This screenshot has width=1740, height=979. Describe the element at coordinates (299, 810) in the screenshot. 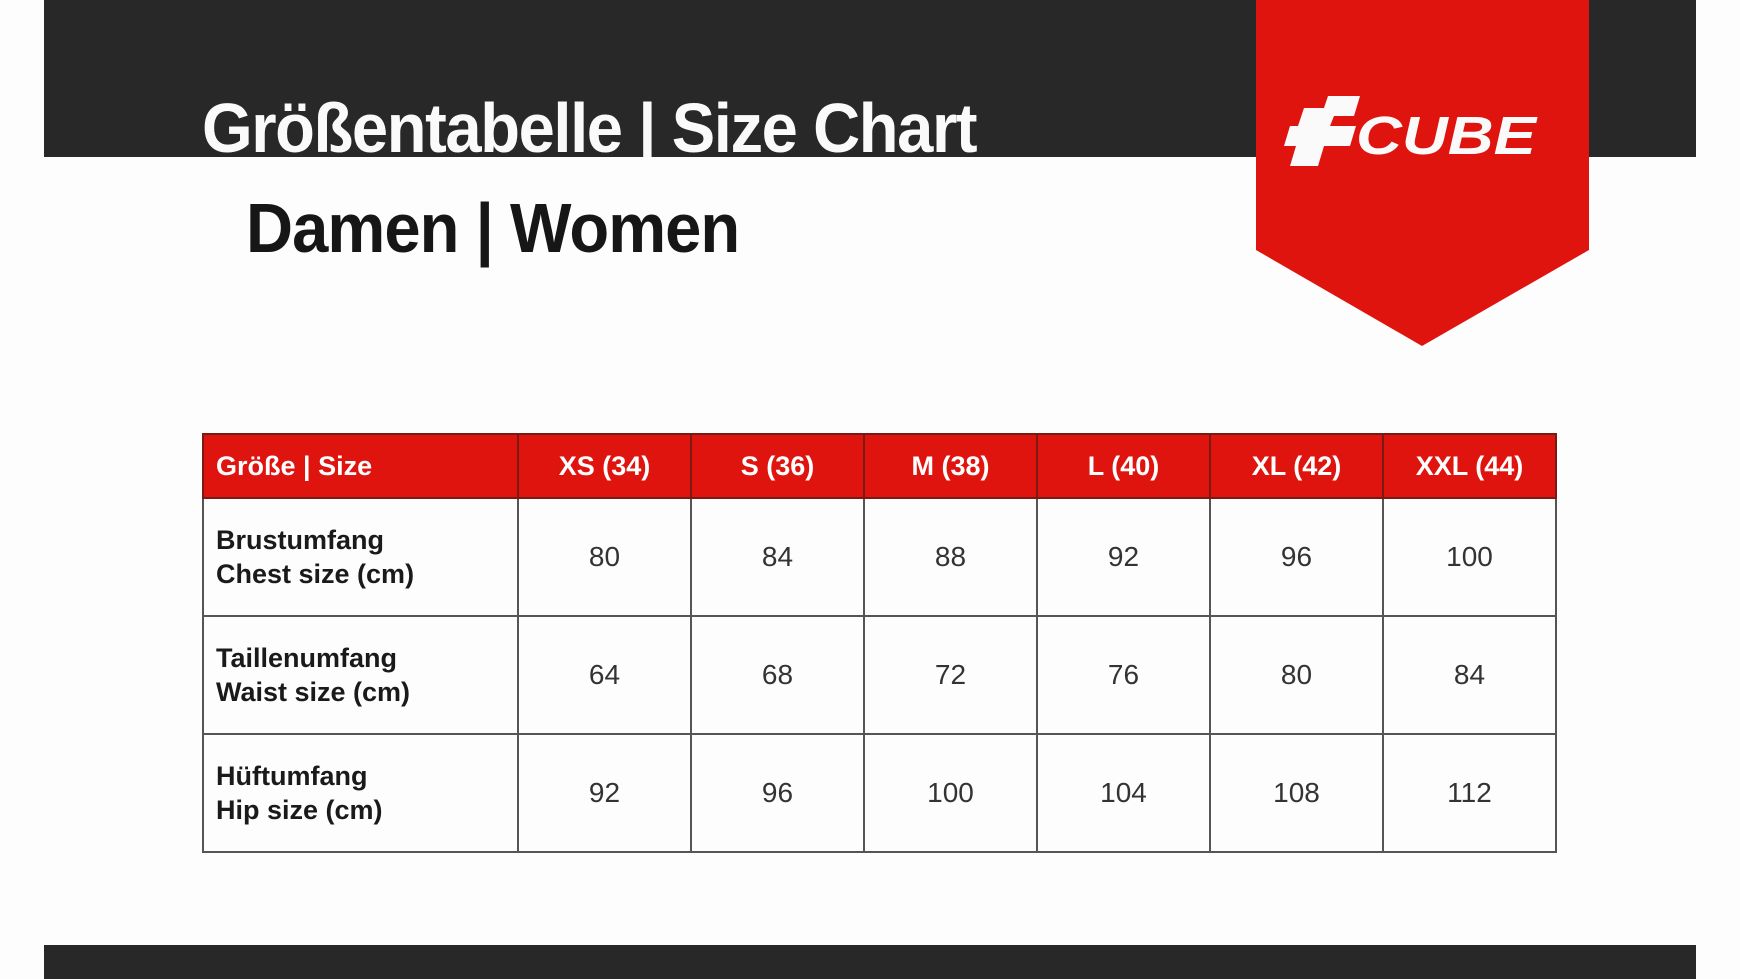

I see `row-label-en: Hip size (cm)` at that location.